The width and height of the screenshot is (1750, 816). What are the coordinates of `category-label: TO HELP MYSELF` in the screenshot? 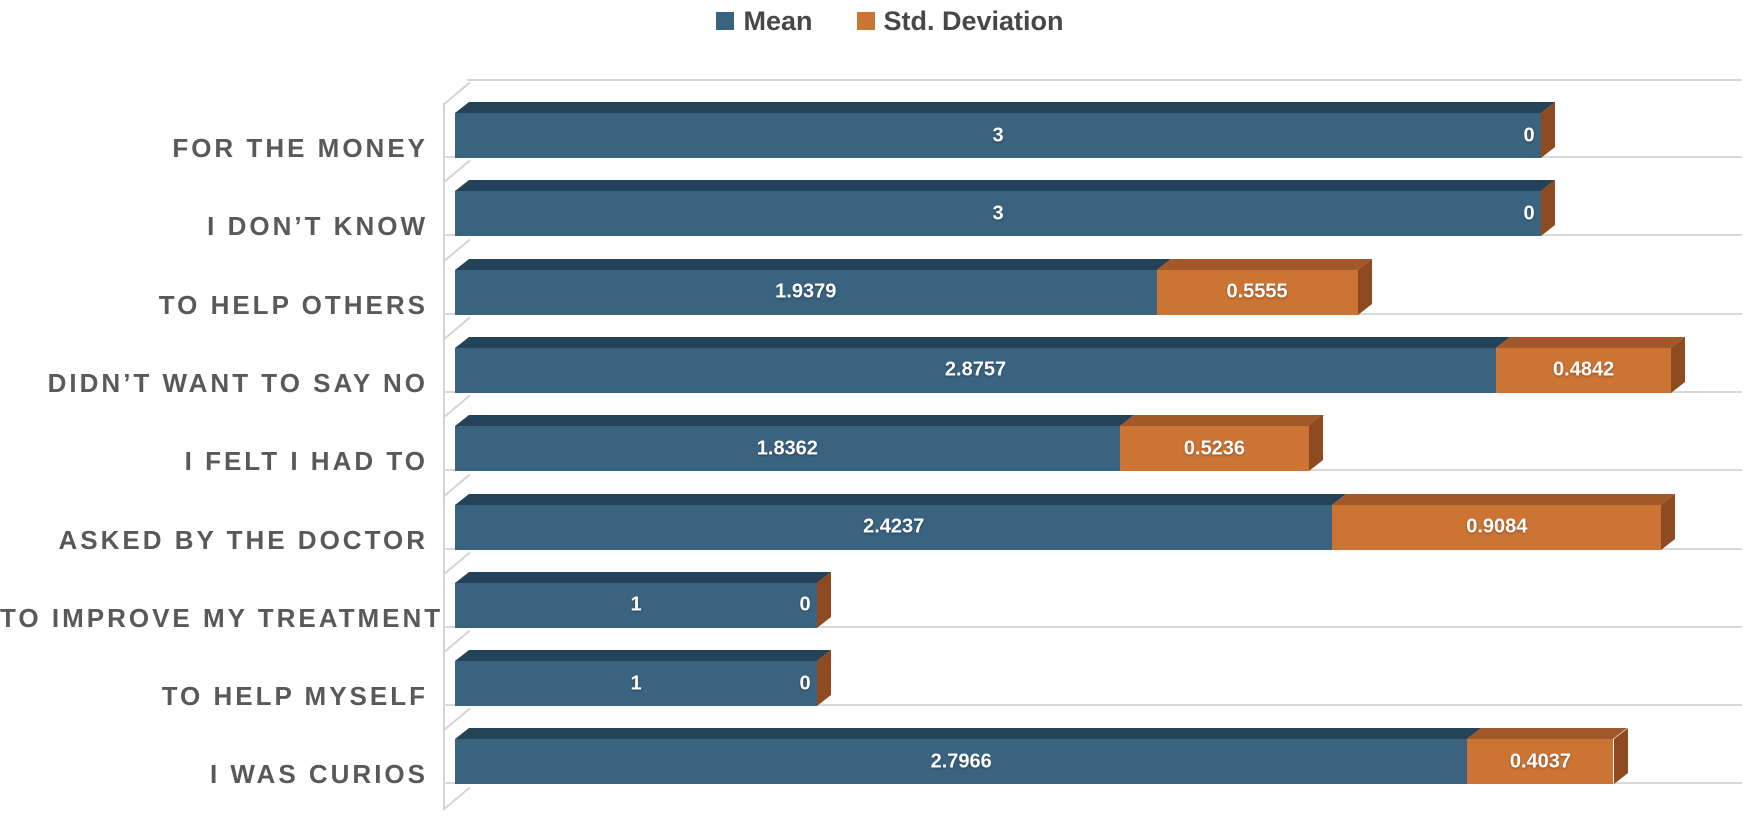 It's located at (294, 696).